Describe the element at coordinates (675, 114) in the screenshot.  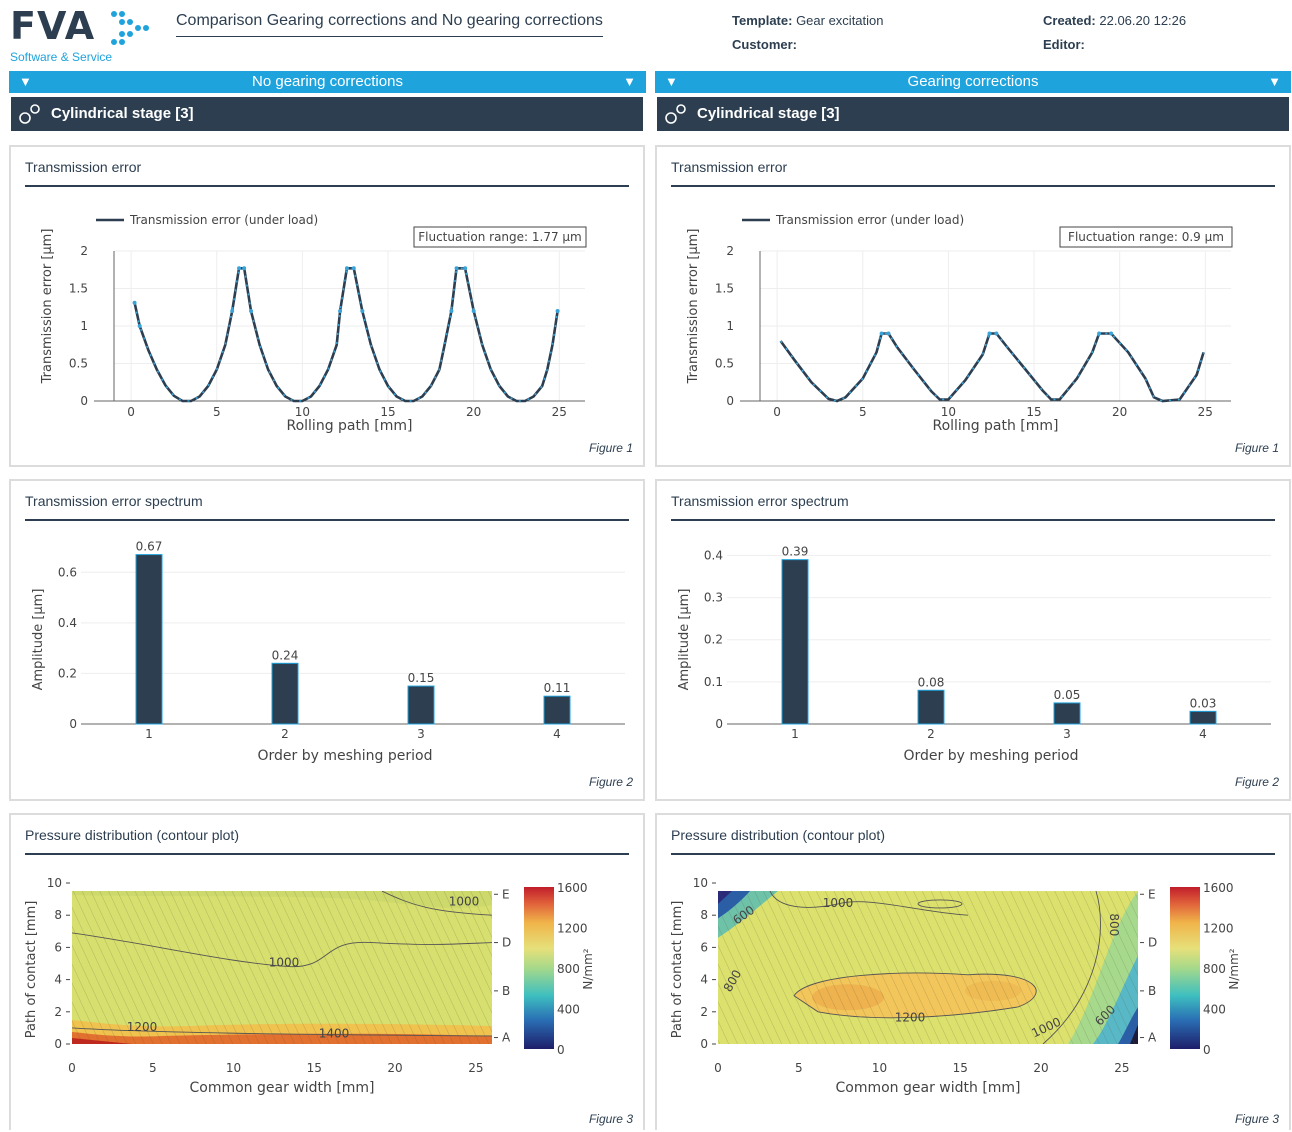
I see `gears-icon` at that location.